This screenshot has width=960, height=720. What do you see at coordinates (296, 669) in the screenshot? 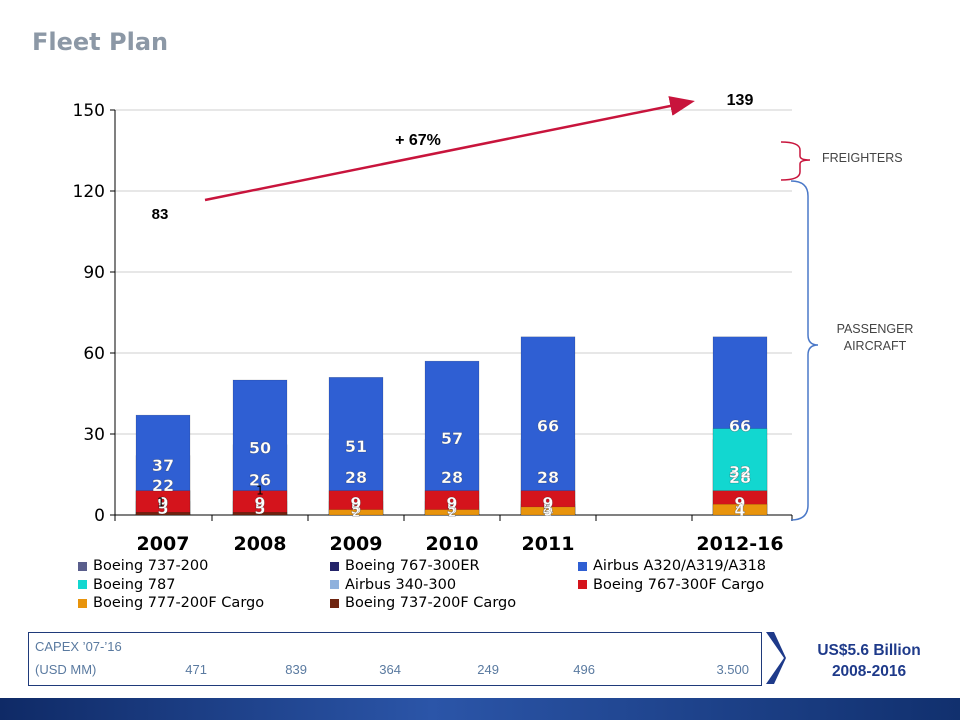
I see `capex-value: 839` at bounding box center [296, 669].